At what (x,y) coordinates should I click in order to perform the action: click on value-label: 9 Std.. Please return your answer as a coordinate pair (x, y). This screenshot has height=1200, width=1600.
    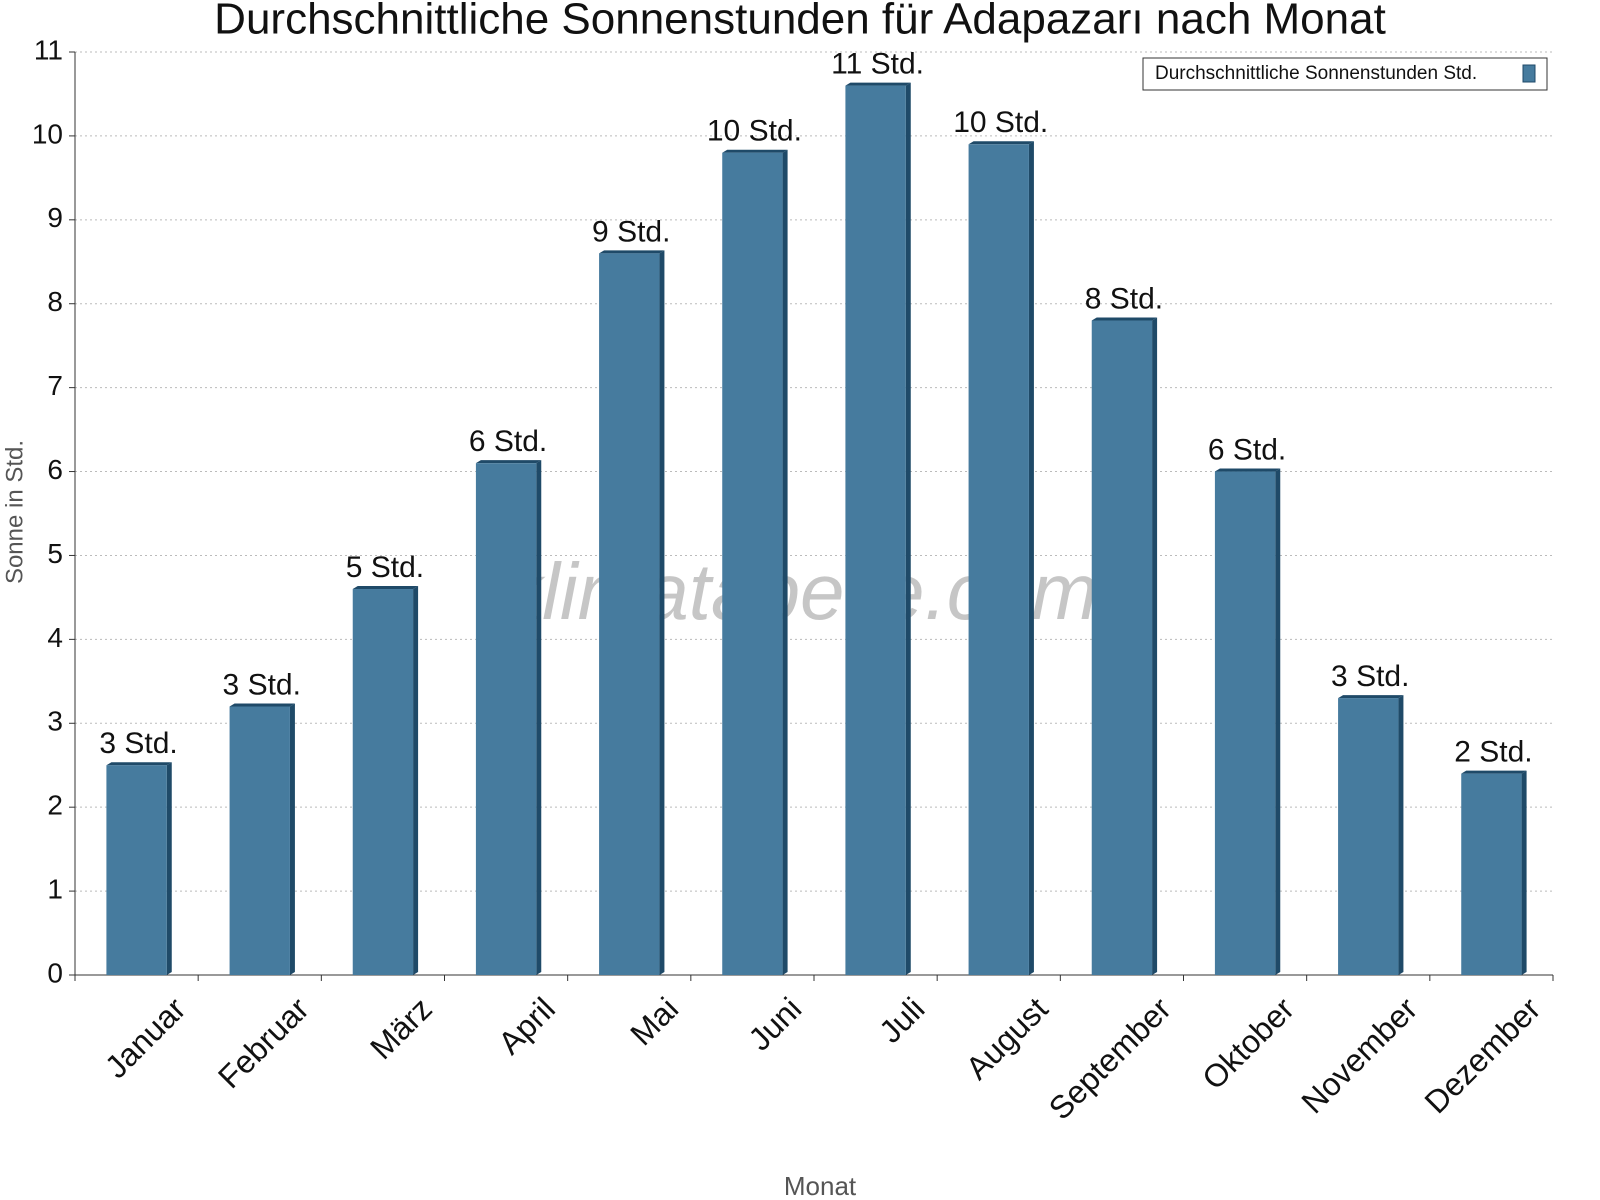
    Looking at the image, I should click on (631, 231).